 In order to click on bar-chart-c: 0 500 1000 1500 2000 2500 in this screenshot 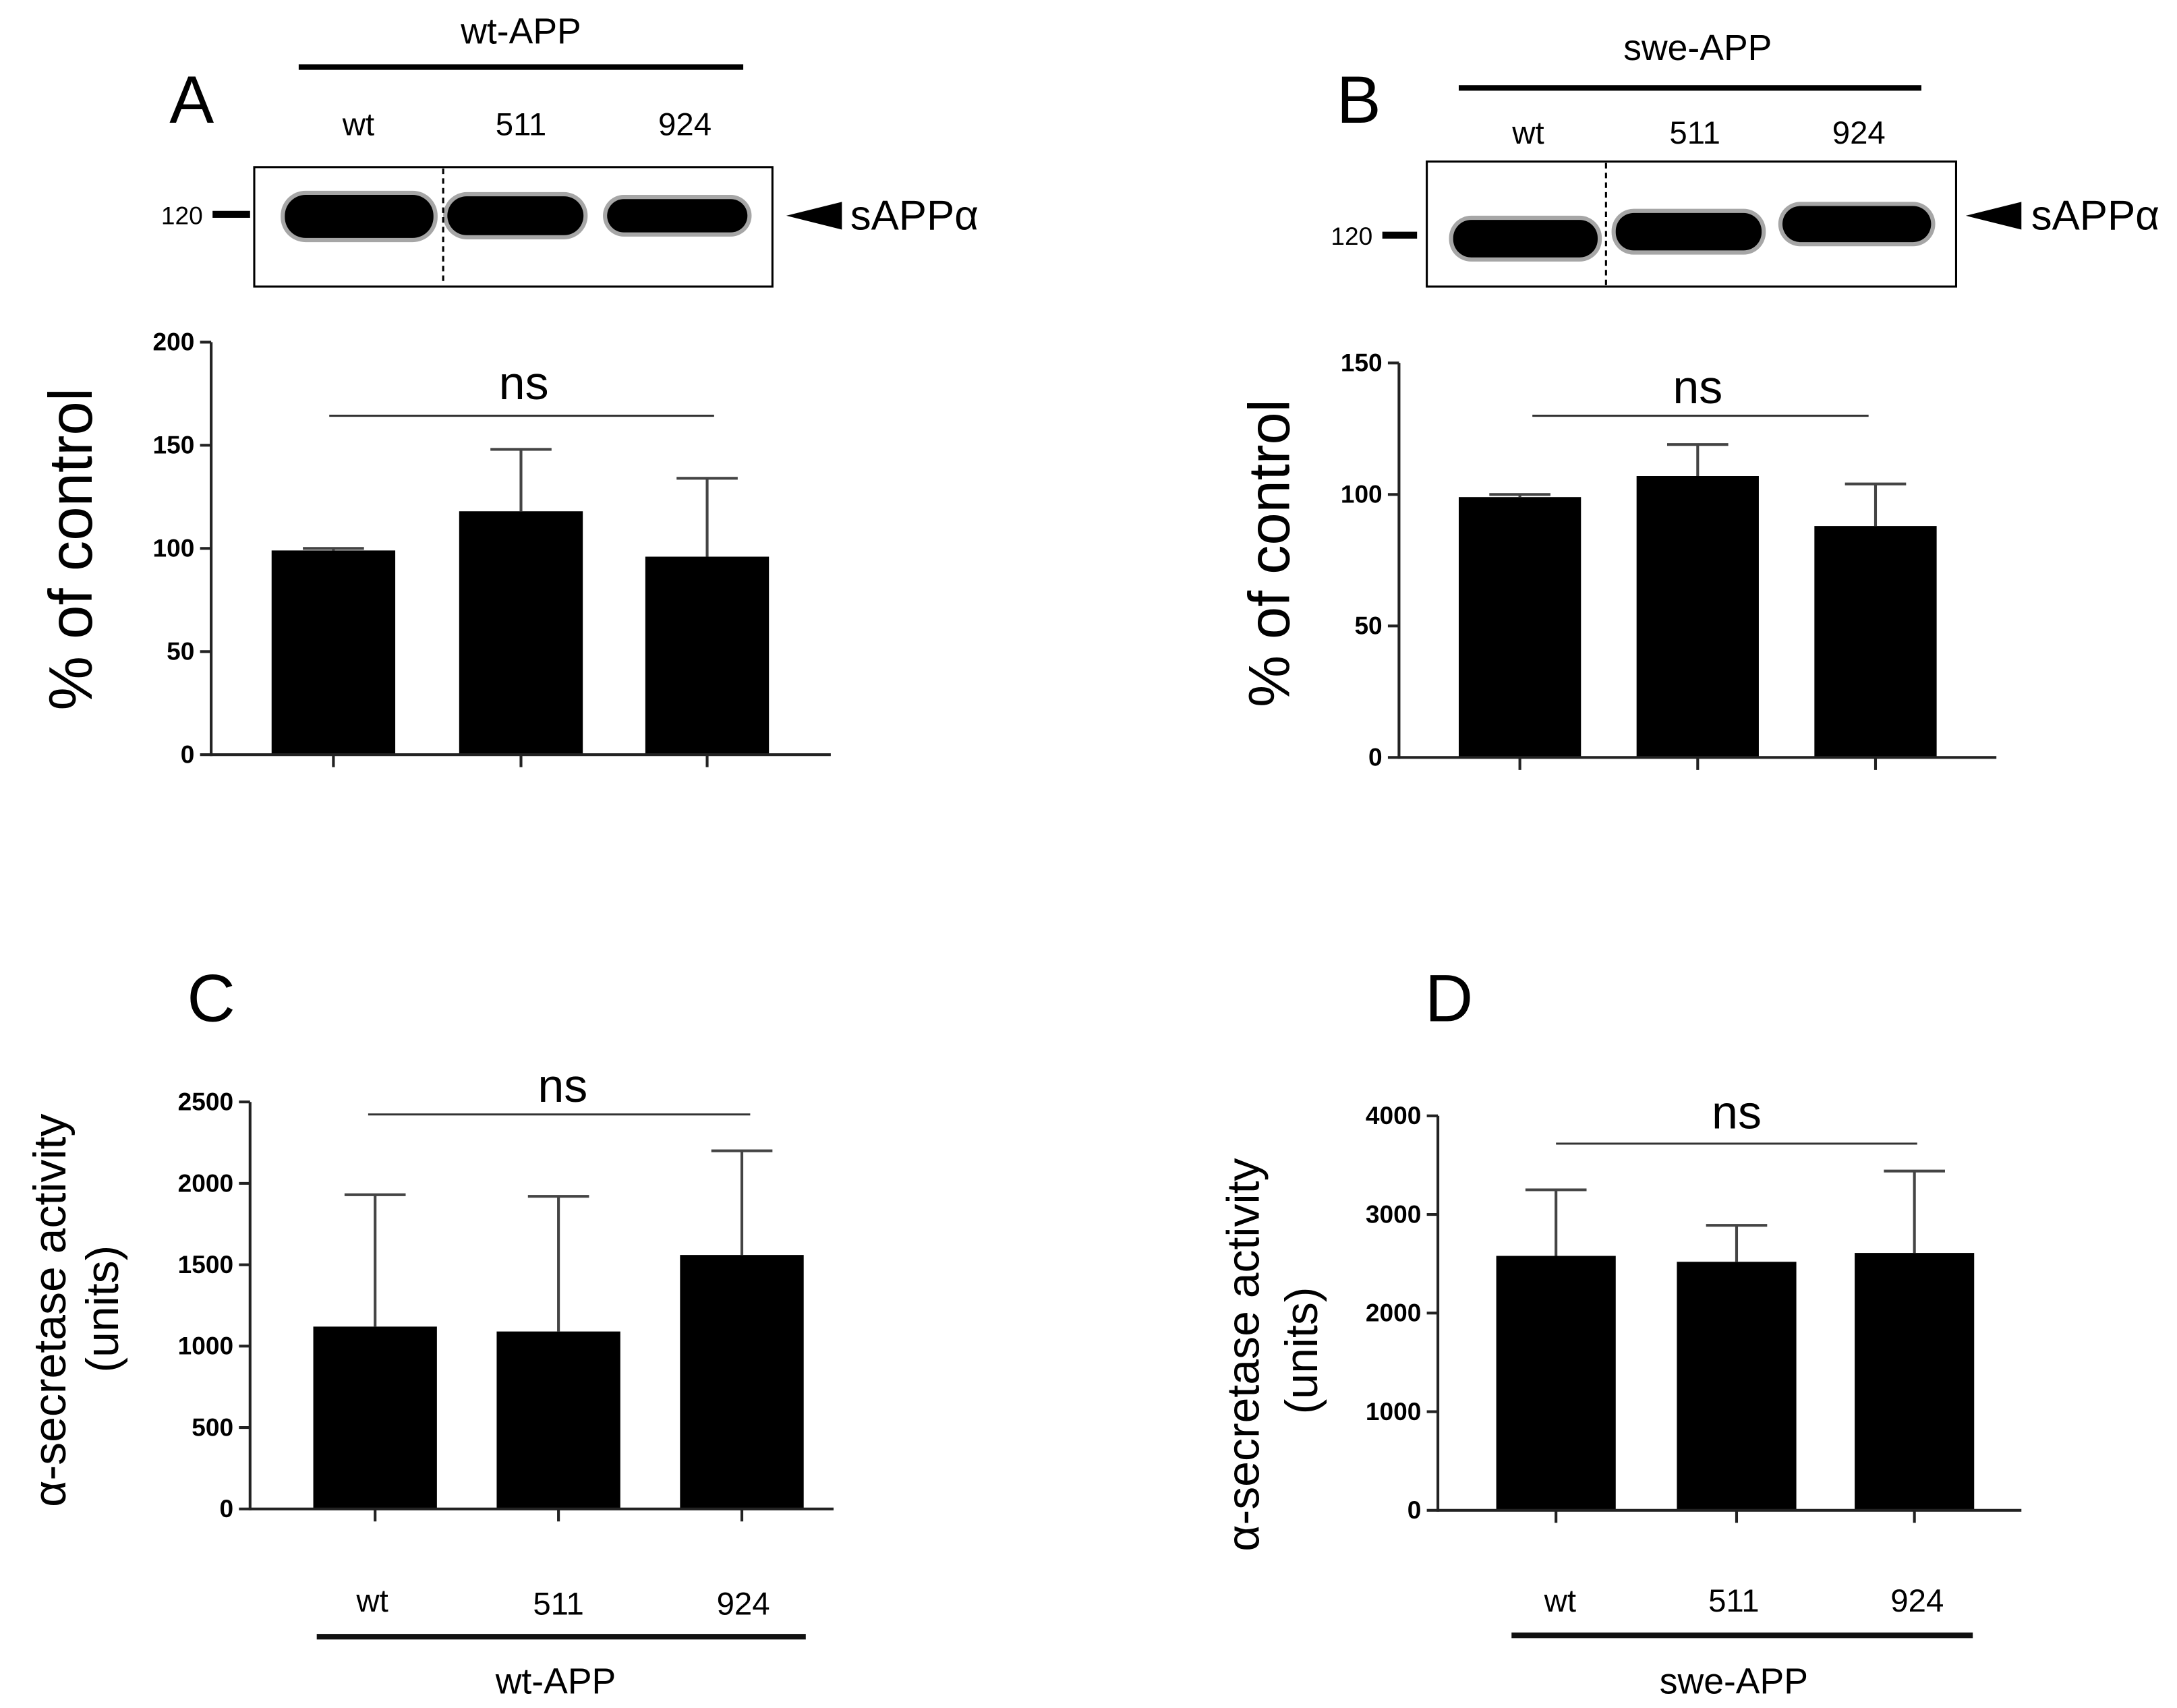, I will do `click(506, 1305)`.